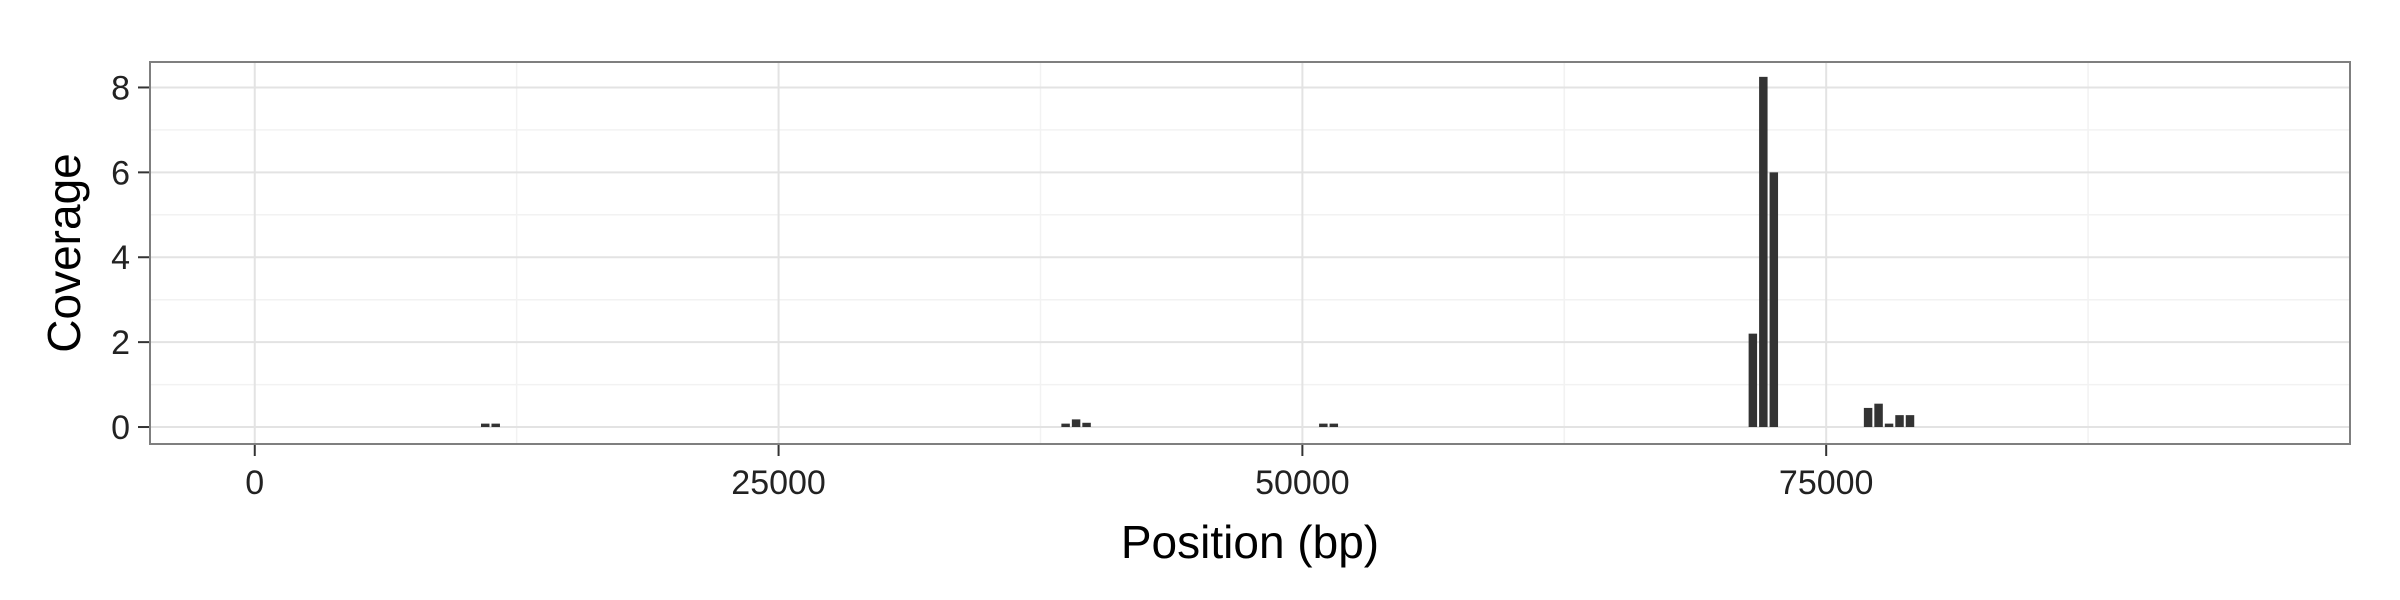  I want to click on x-axis: 0 25000 50000 75000, so click(1059, 473).